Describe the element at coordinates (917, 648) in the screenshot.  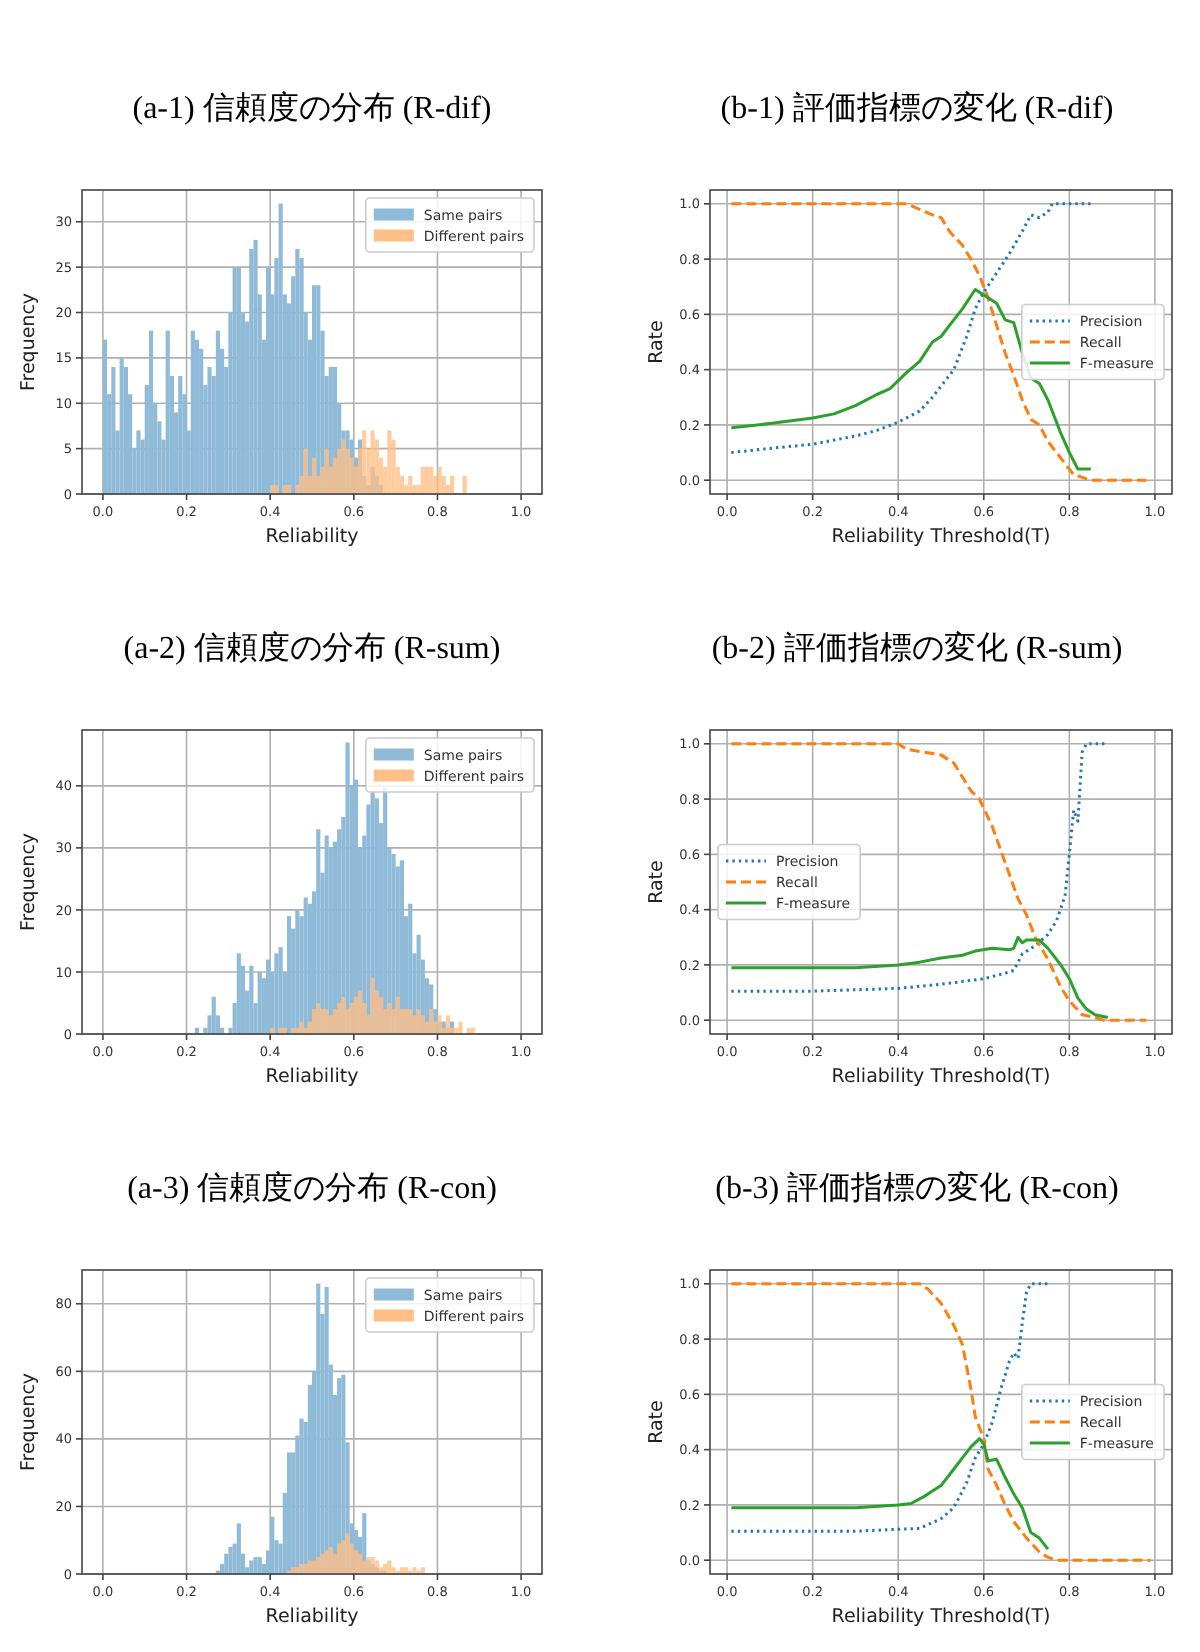
I see `chart-title: (b-2) 評価指標の変化 (R-sum)` at that location.